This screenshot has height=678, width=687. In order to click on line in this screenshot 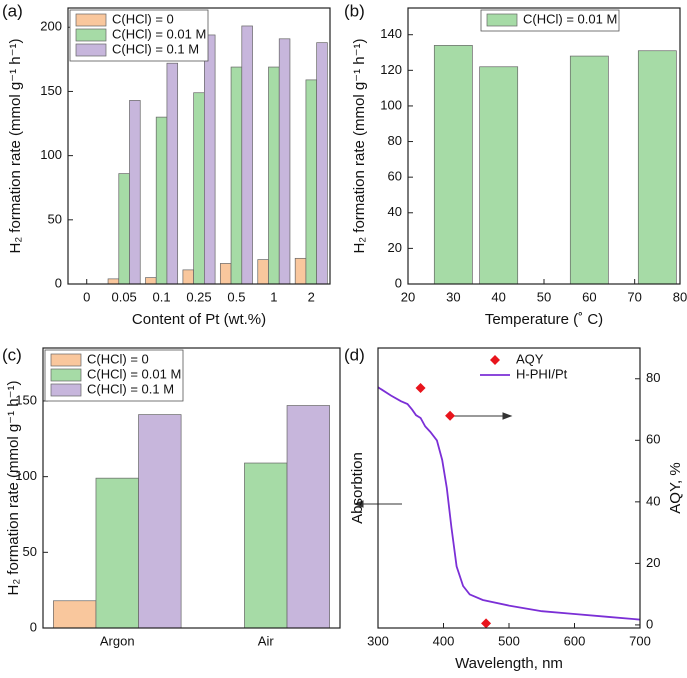, I will do `click(509, 503)`.